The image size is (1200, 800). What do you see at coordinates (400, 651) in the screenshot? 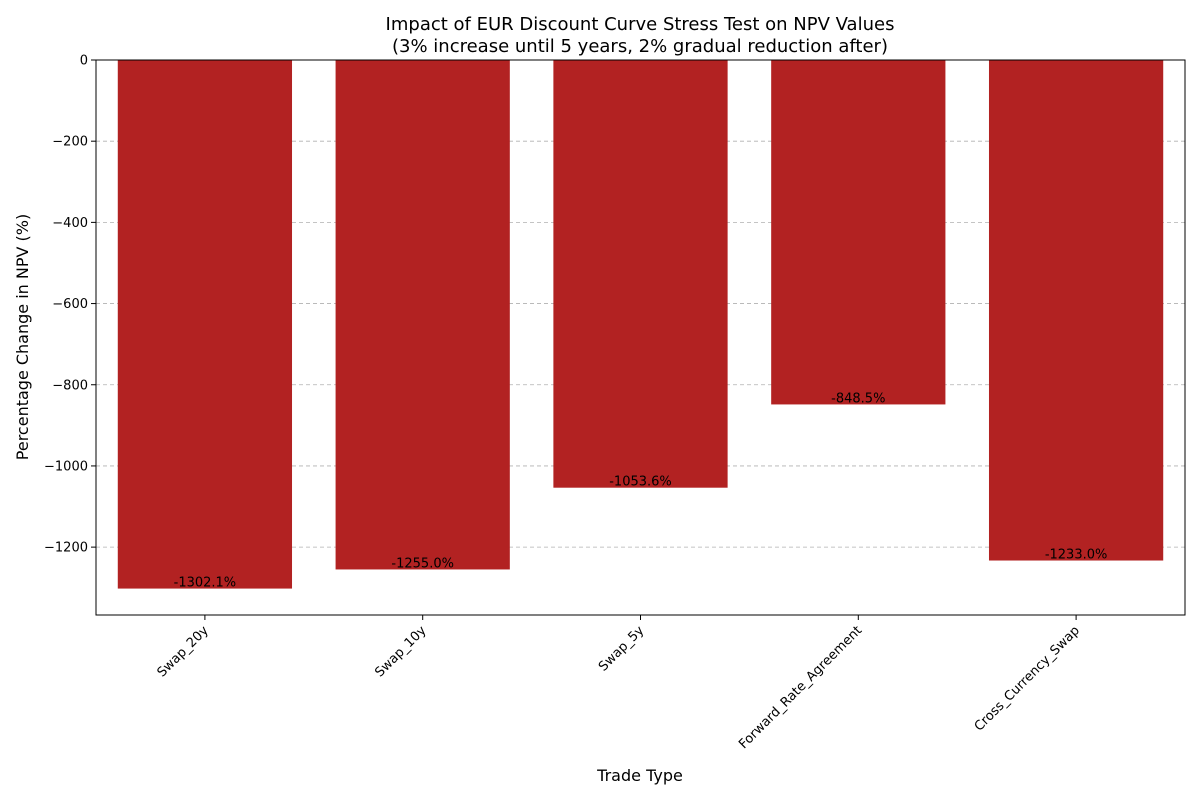
I see `x-tick-label: Swap_10y` at bounding box center [400, 651].